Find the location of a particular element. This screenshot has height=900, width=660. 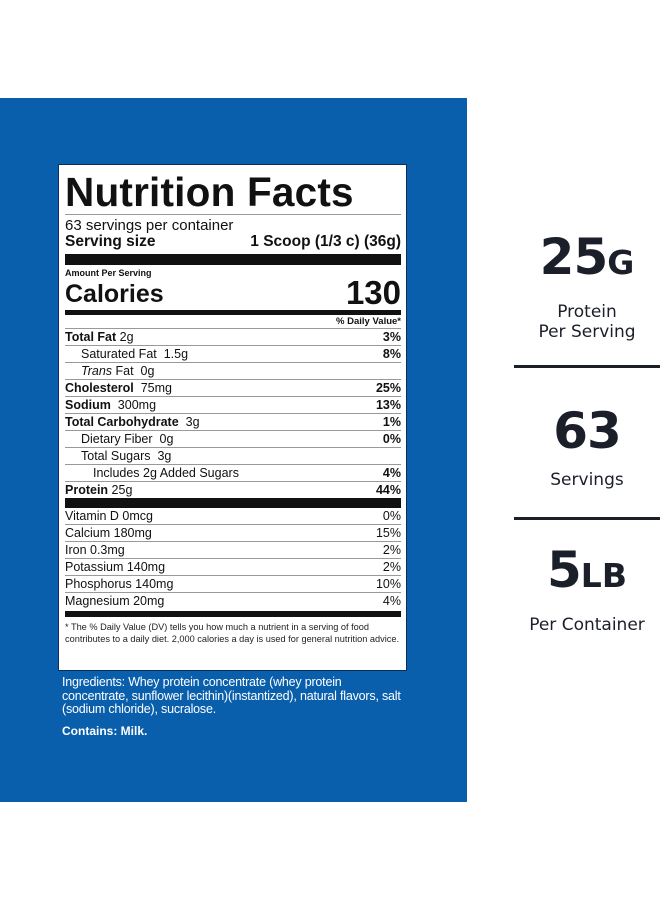

vitamin-row-phosphorus: Phosphorus 140mg 10% is located at coordinates (233, 585).